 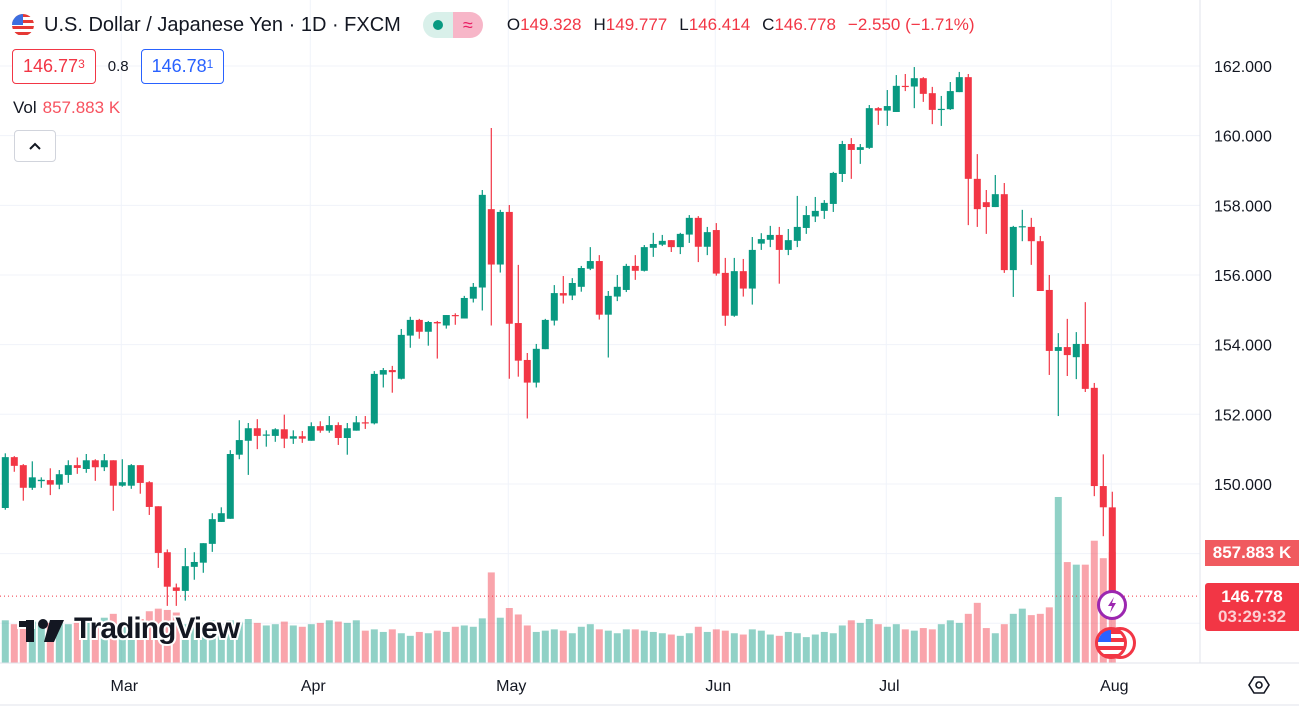 What do you see at coordinates (620, 686) in the screenshot?
I see `time-axis: Mar Apr May Jun Jul Aug` at bounding box center [620, 686].